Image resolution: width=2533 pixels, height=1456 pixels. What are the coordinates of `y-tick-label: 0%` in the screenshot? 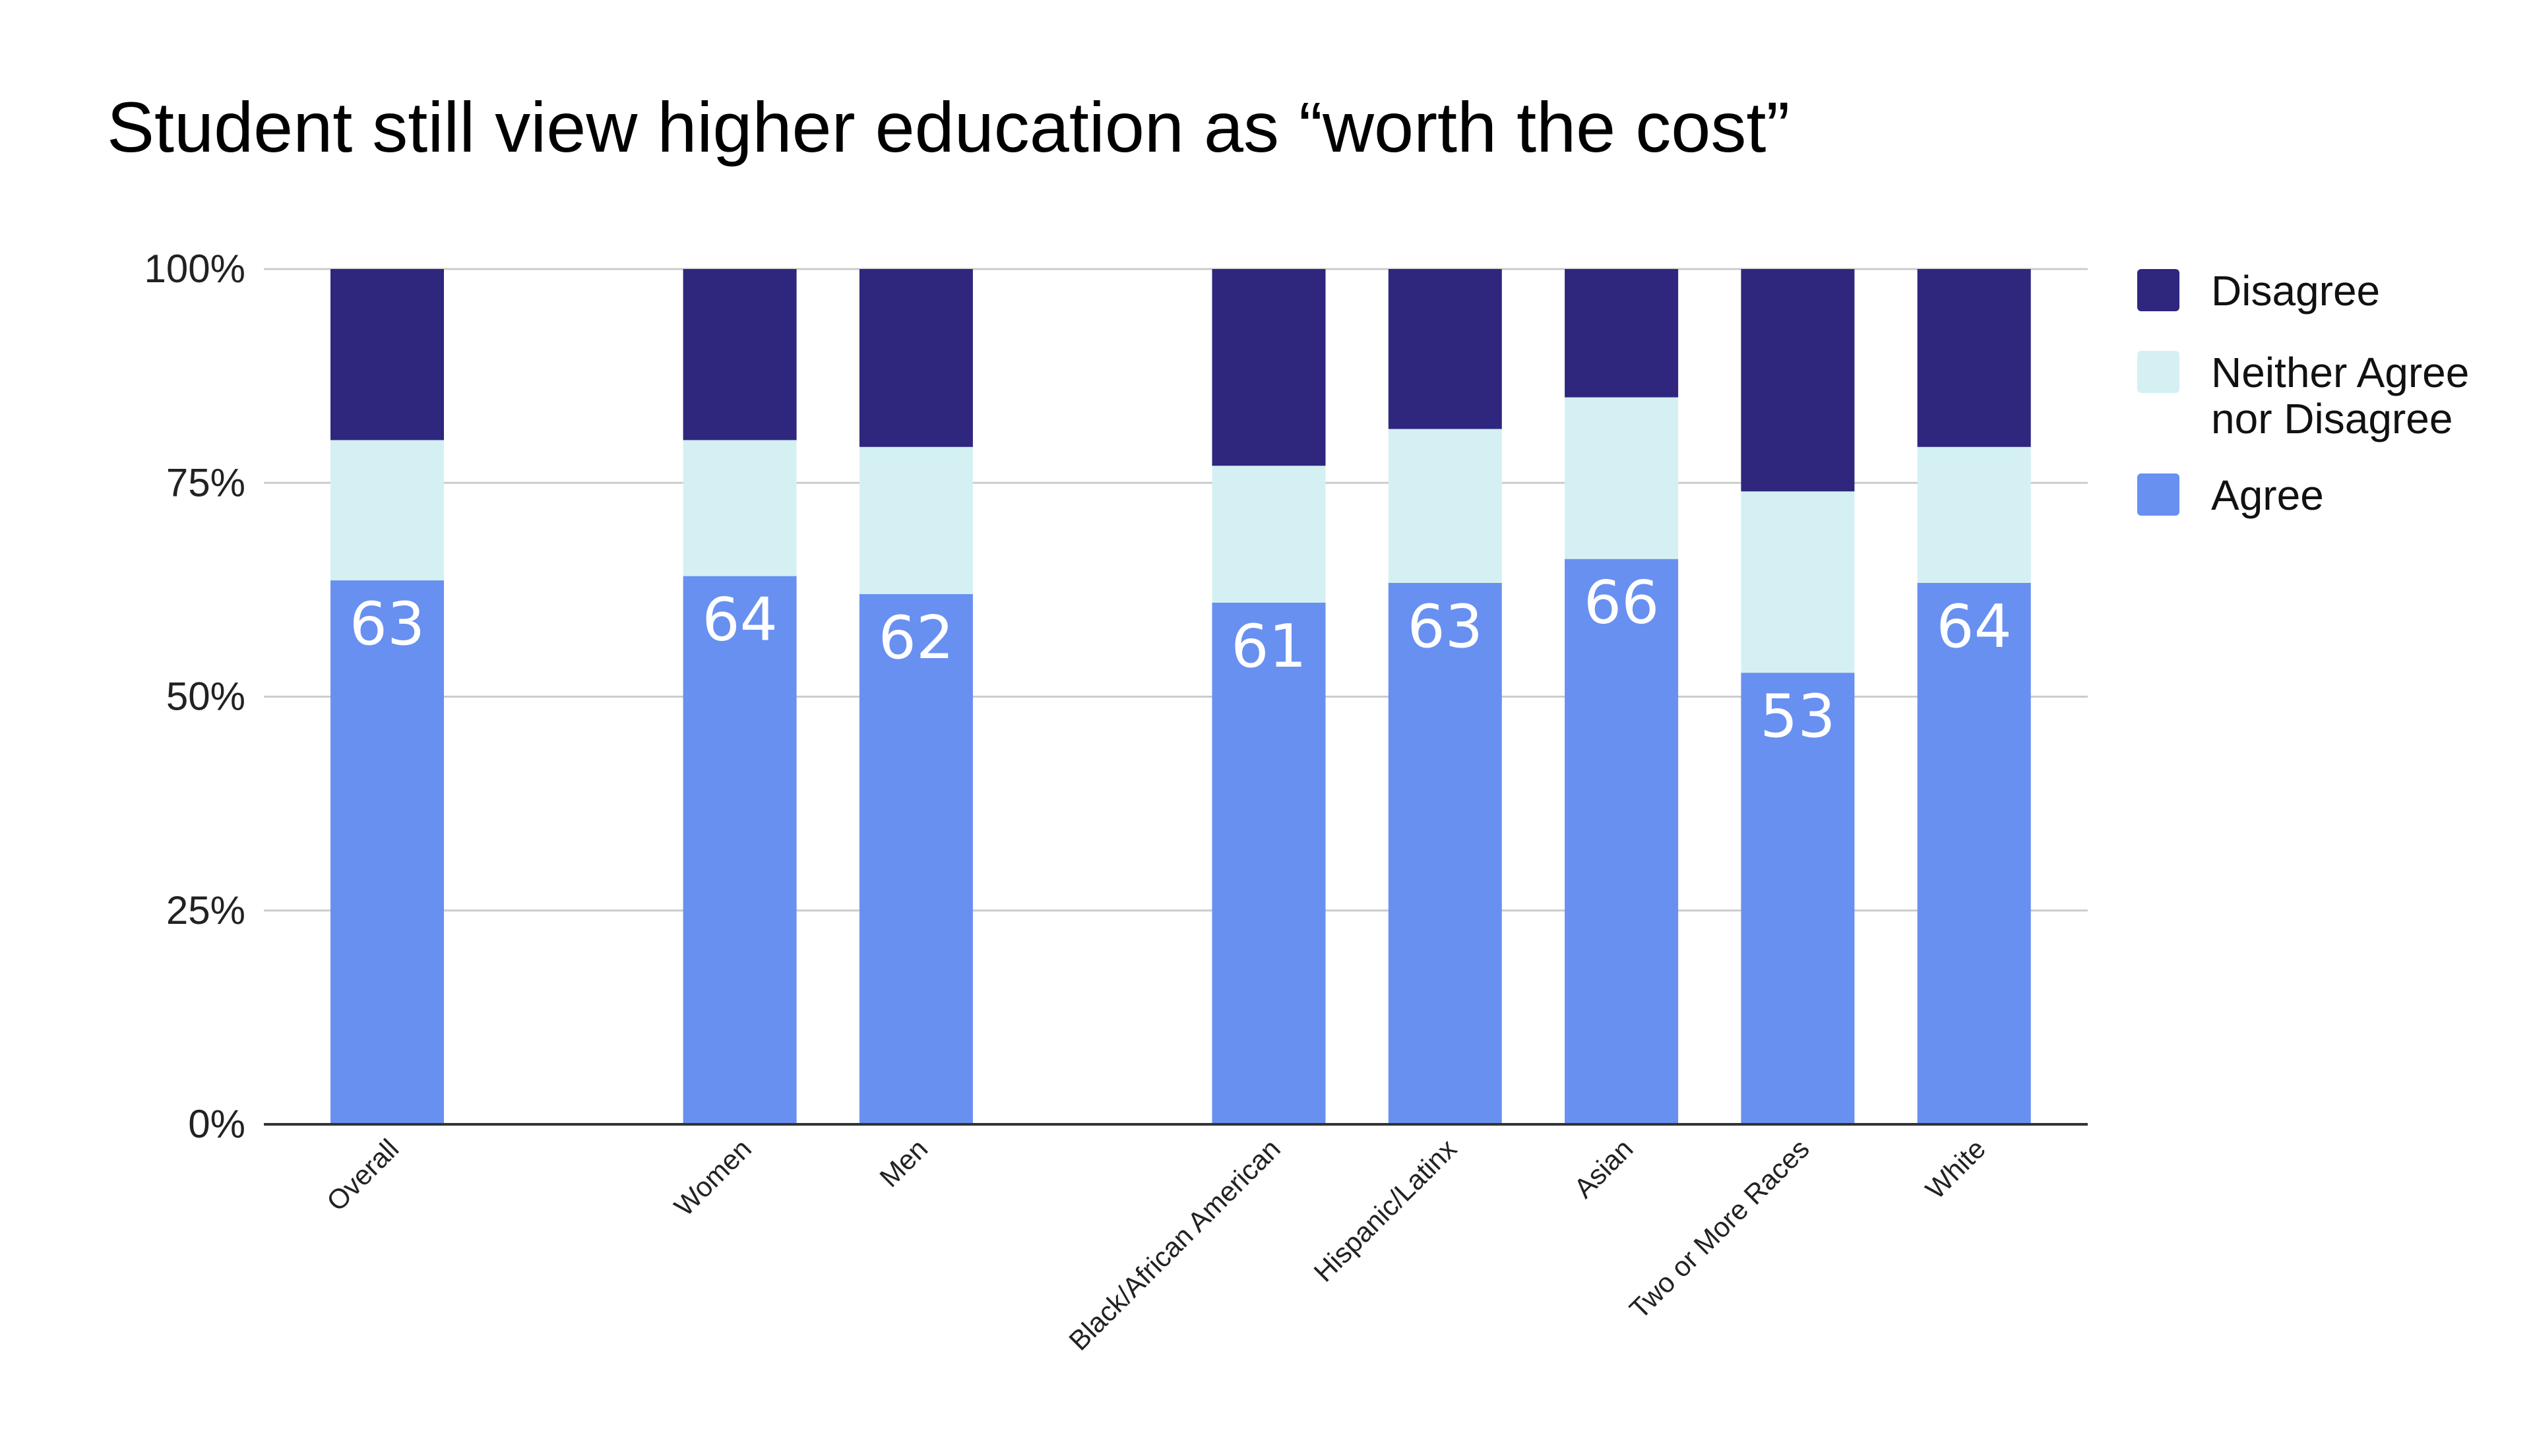 It's located at (216, 1124).